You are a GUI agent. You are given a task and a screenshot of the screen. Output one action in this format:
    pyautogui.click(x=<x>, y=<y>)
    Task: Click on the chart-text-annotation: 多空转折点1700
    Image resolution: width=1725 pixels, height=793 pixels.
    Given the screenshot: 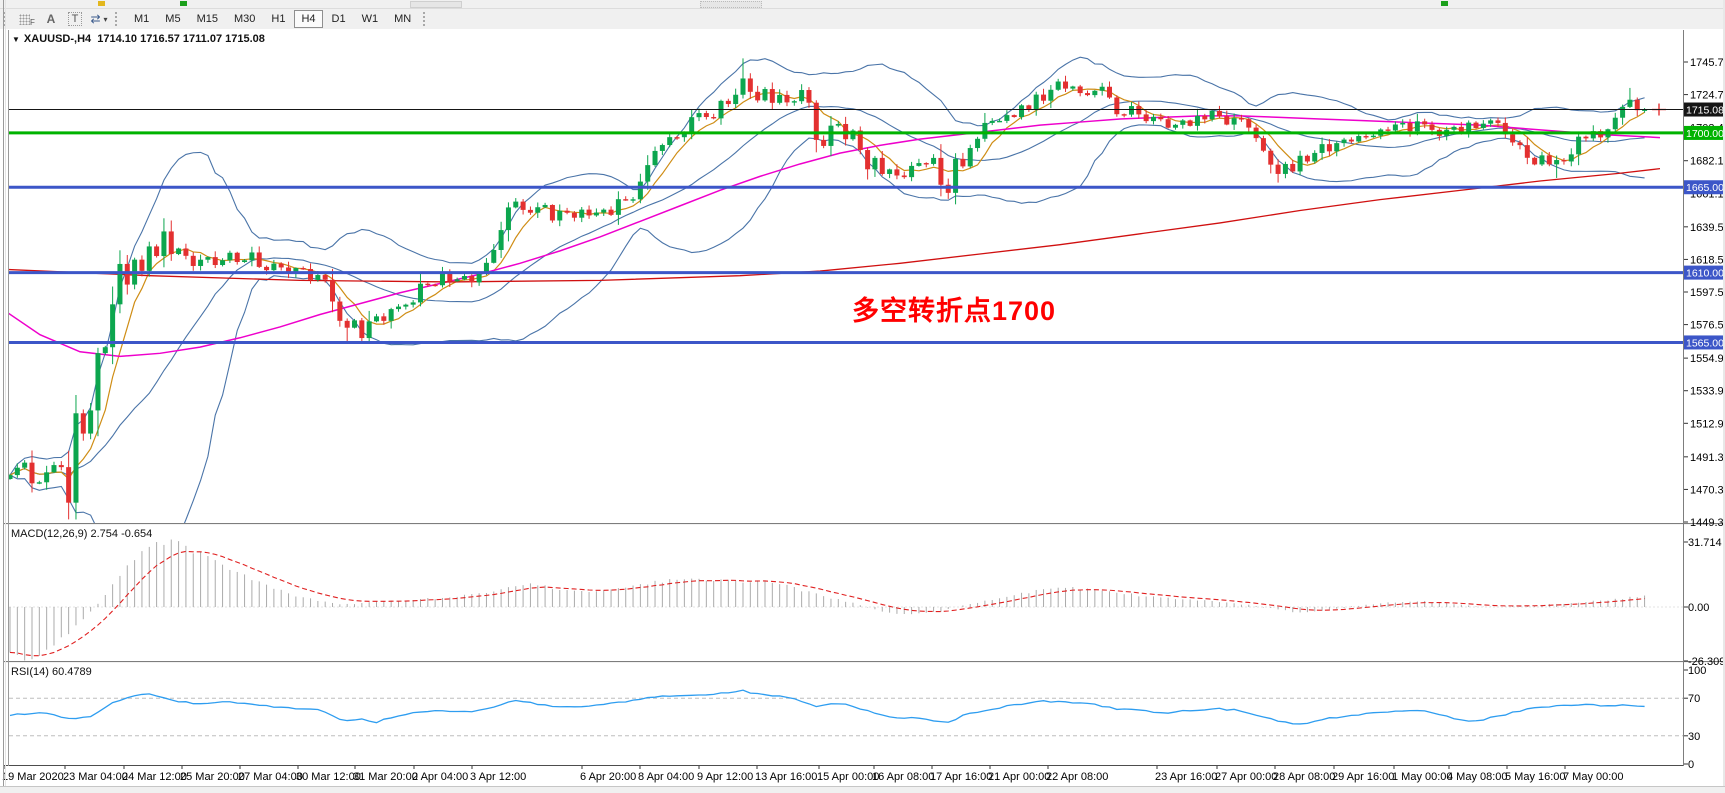 What is the action you would take?
    pyautogui.click(x=954, y=311)
    